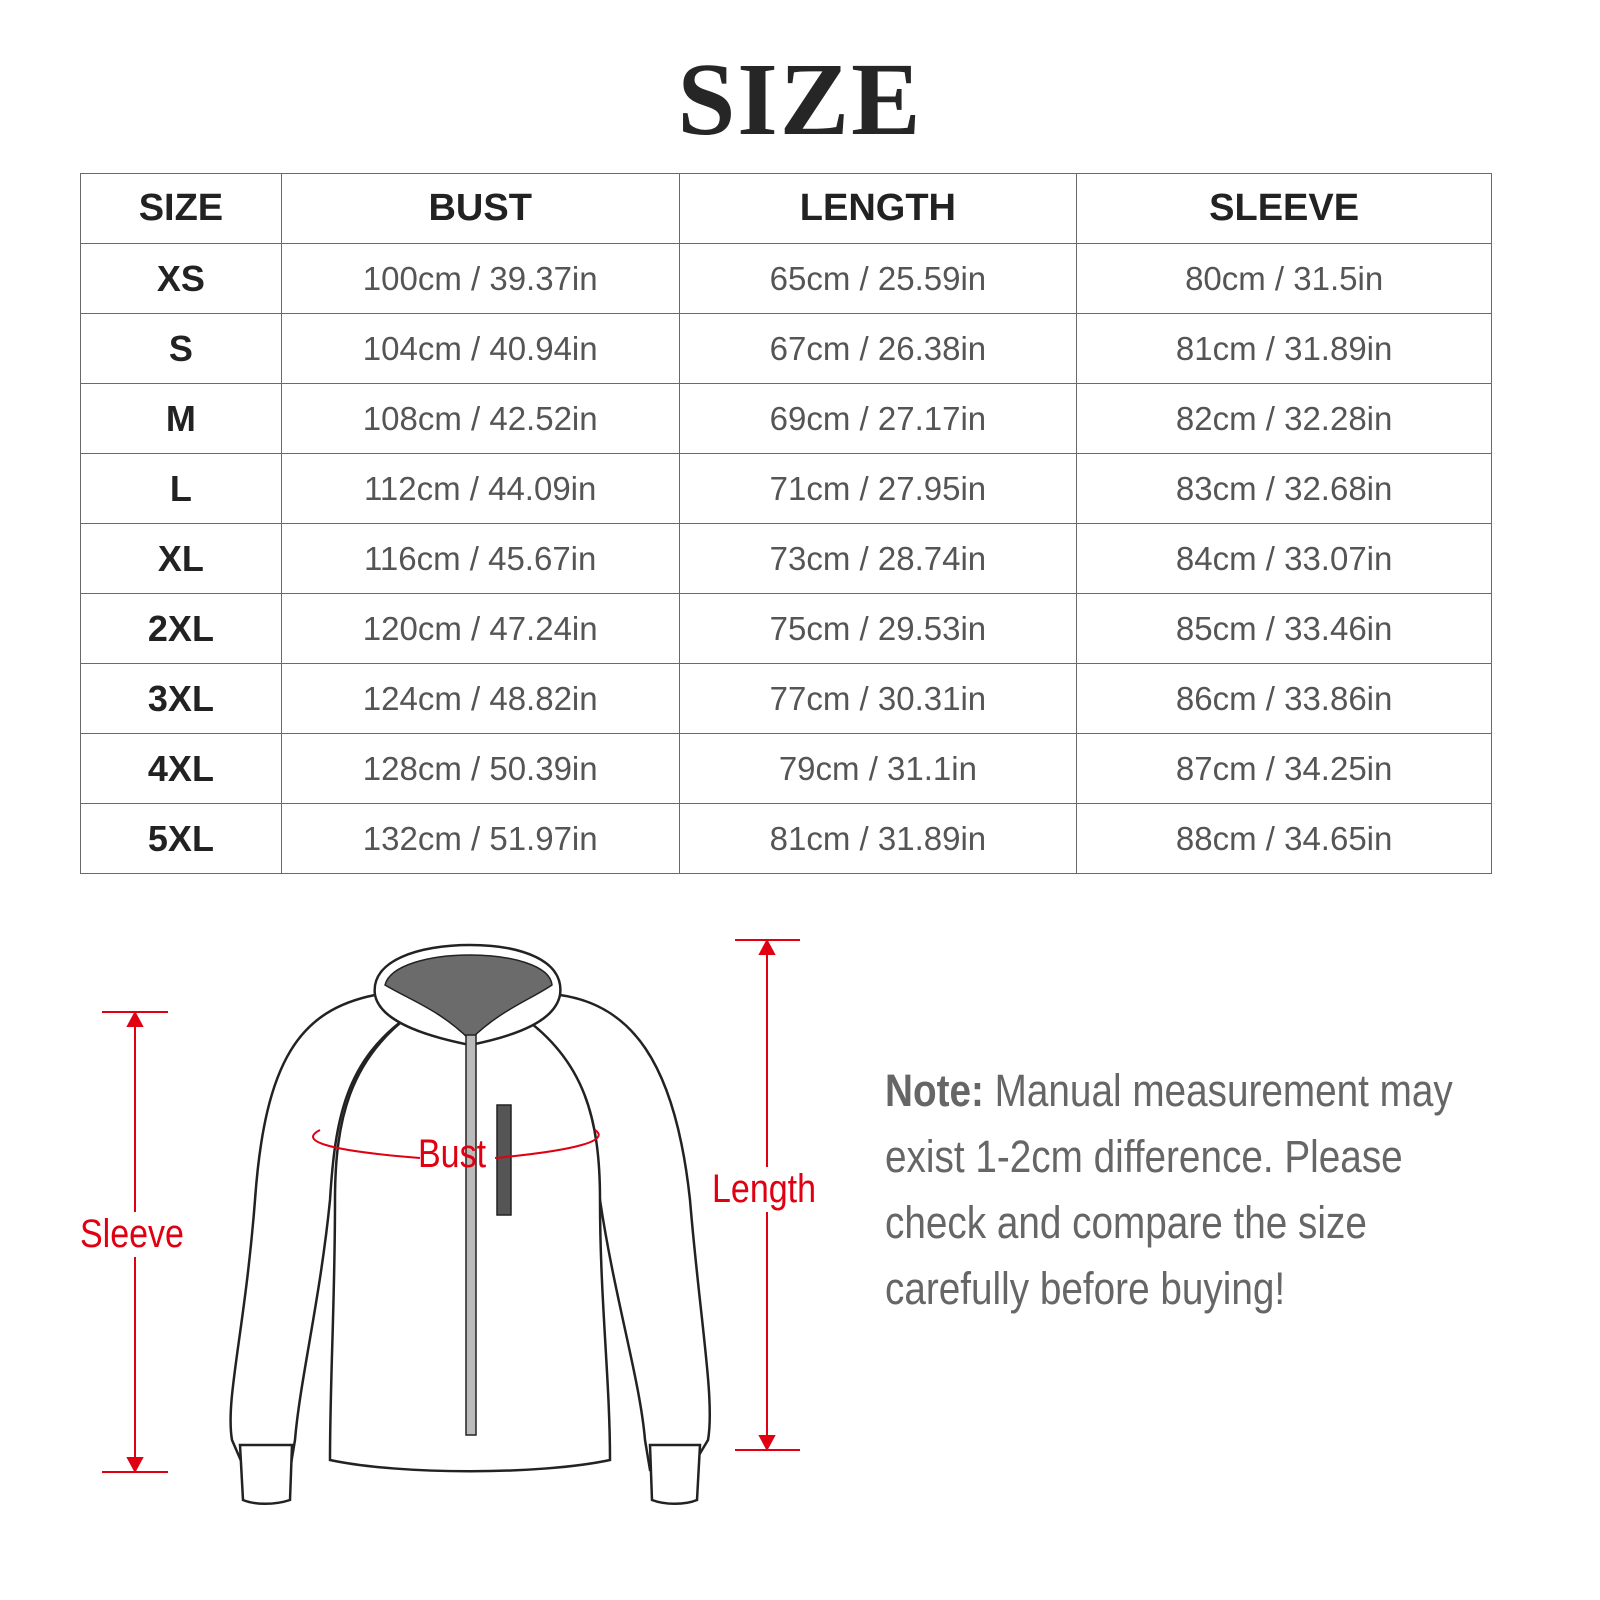 Image resolution: width=1600 pixels, height=1600 pixels. I want to click on length-label: Length, so click(764, 1189).